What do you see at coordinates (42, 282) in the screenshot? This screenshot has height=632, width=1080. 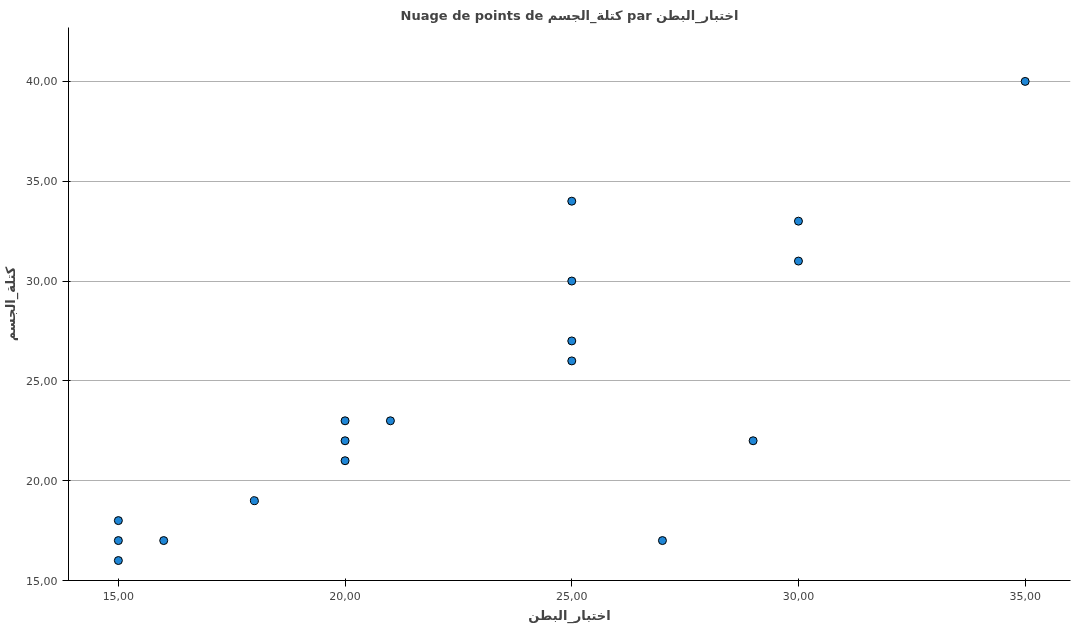 I see `y-tick-label: 30,00` at bounding box center [42, 282].